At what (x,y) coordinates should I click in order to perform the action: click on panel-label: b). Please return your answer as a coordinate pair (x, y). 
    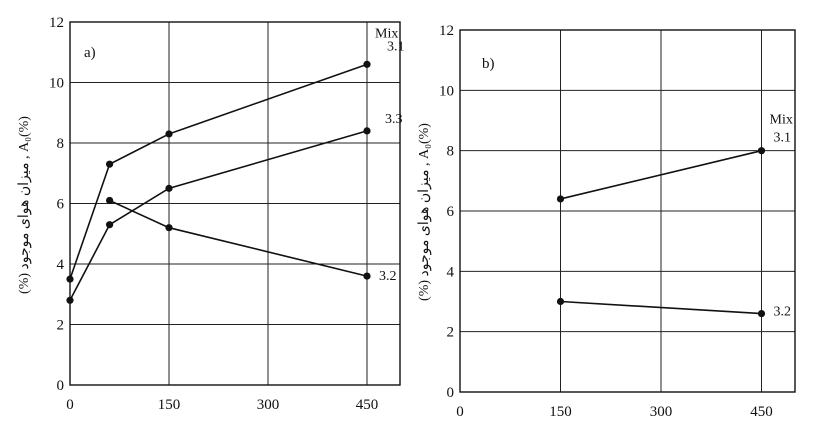
    Looking at the image, I should click on (488, 64).